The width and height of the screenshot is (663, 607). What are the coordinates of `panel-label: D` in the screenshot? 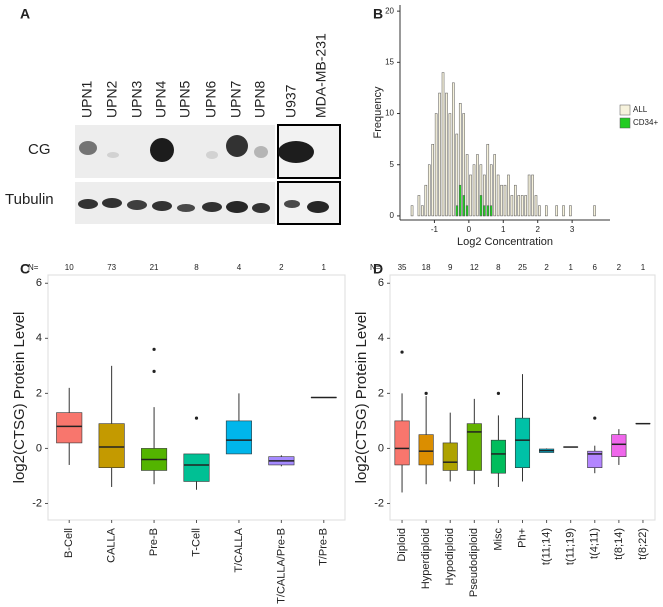 It's located at (378, 269).